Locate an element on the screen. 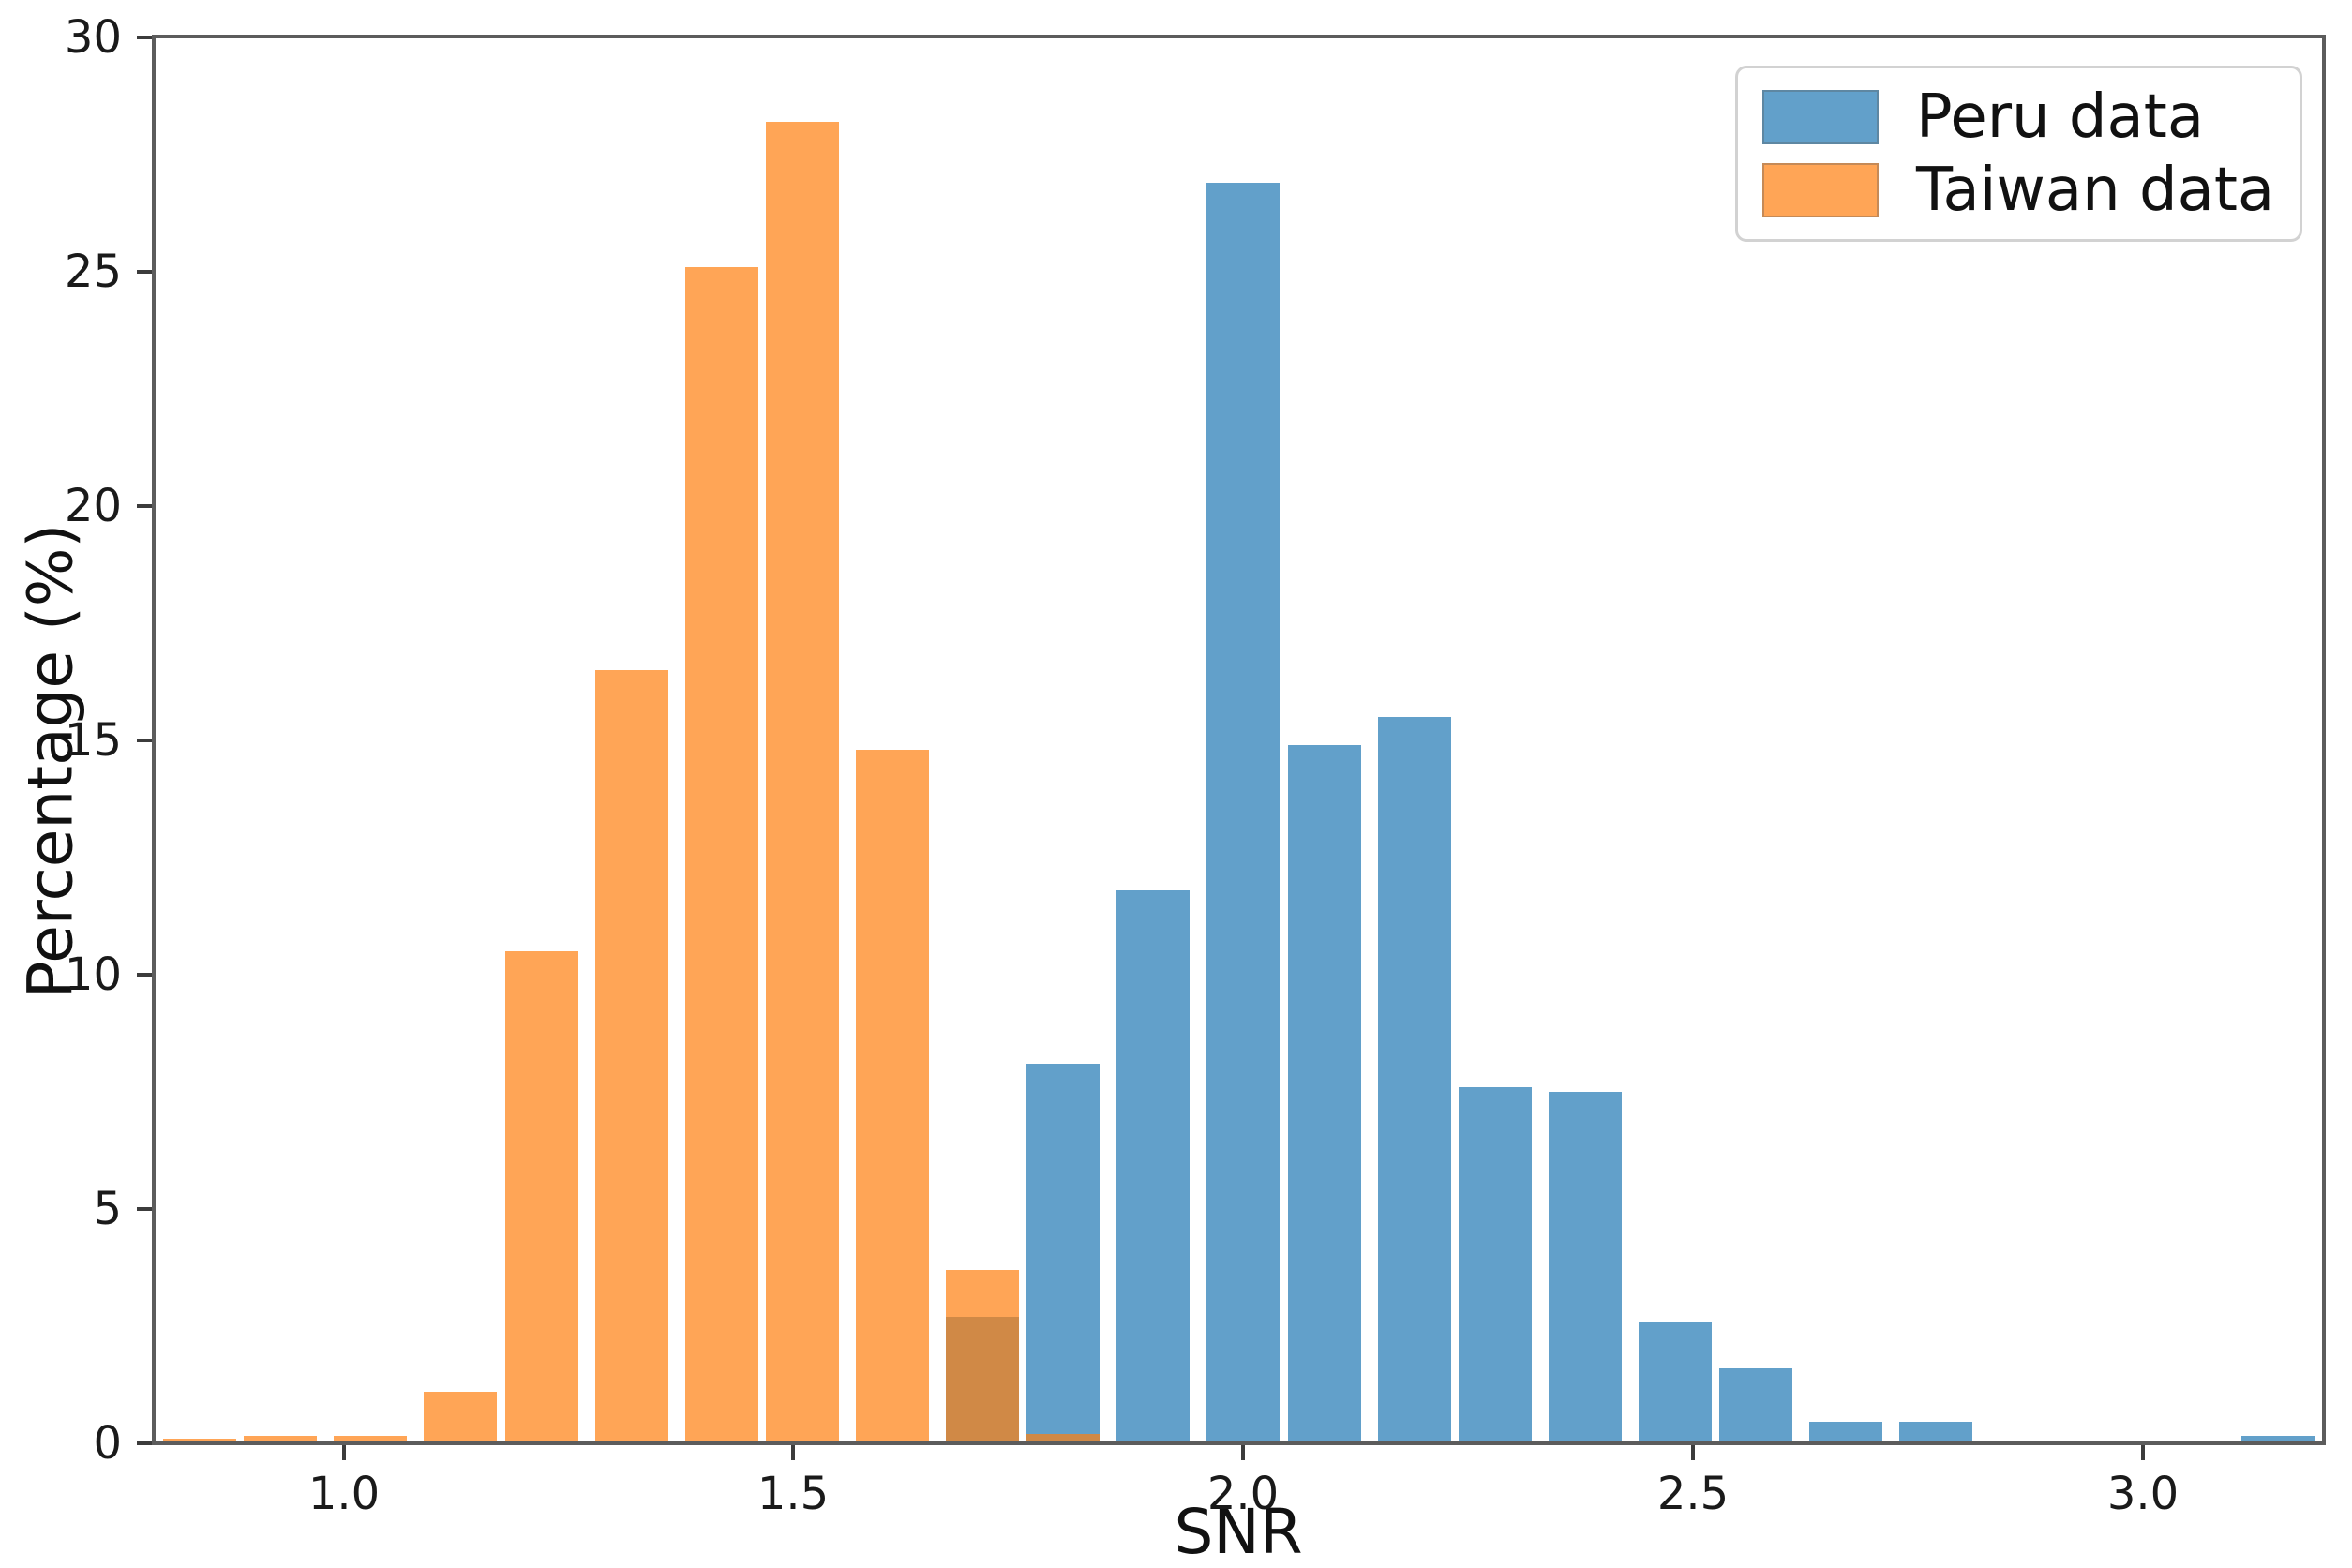  legend-item-taiwan: Taiwan data is located at coordinates (2031, 190).